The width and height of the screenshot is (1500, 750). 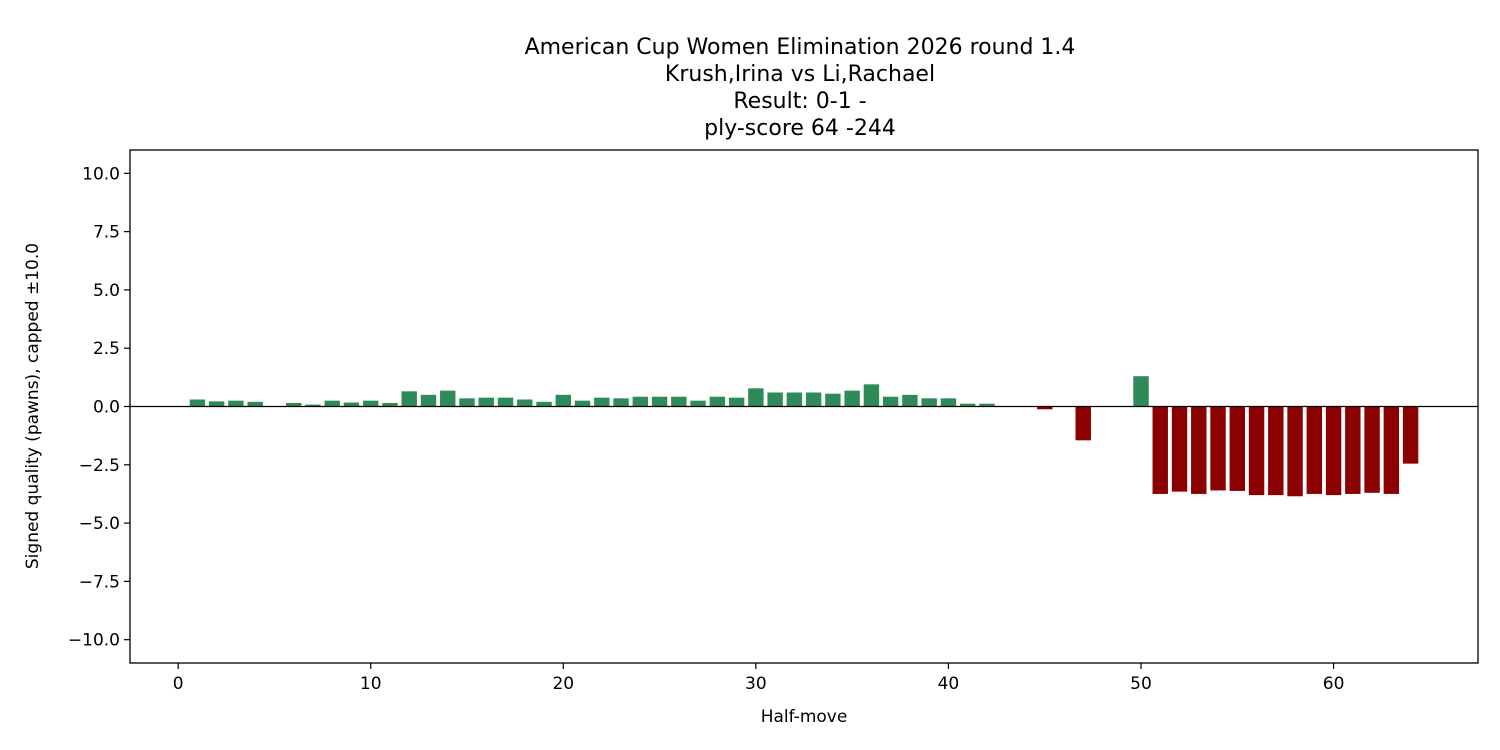 I want to click on y-axis-label: Signed quality (pawns), capped ±10.0, so click(x=33, y=406).